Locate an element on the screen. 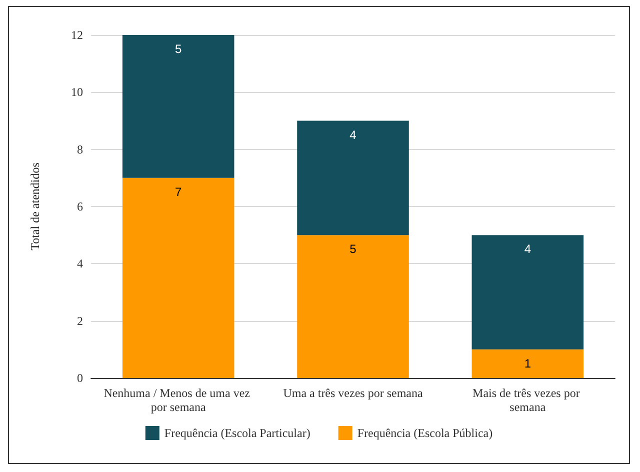 The width and height of the screenshot is (640, 472). y-tick-label: 4 is located at coordinates (80, 263).